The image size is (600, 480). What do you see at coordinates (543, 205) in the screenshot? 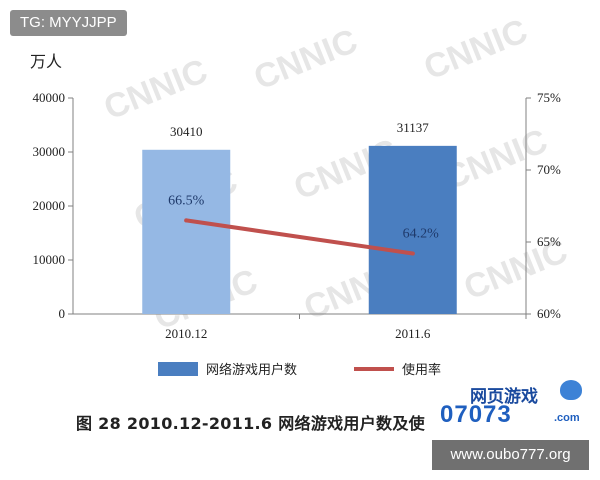
I see `right-tick-group: 75% 70% 65% 60%` at bounding box center [543, 205].